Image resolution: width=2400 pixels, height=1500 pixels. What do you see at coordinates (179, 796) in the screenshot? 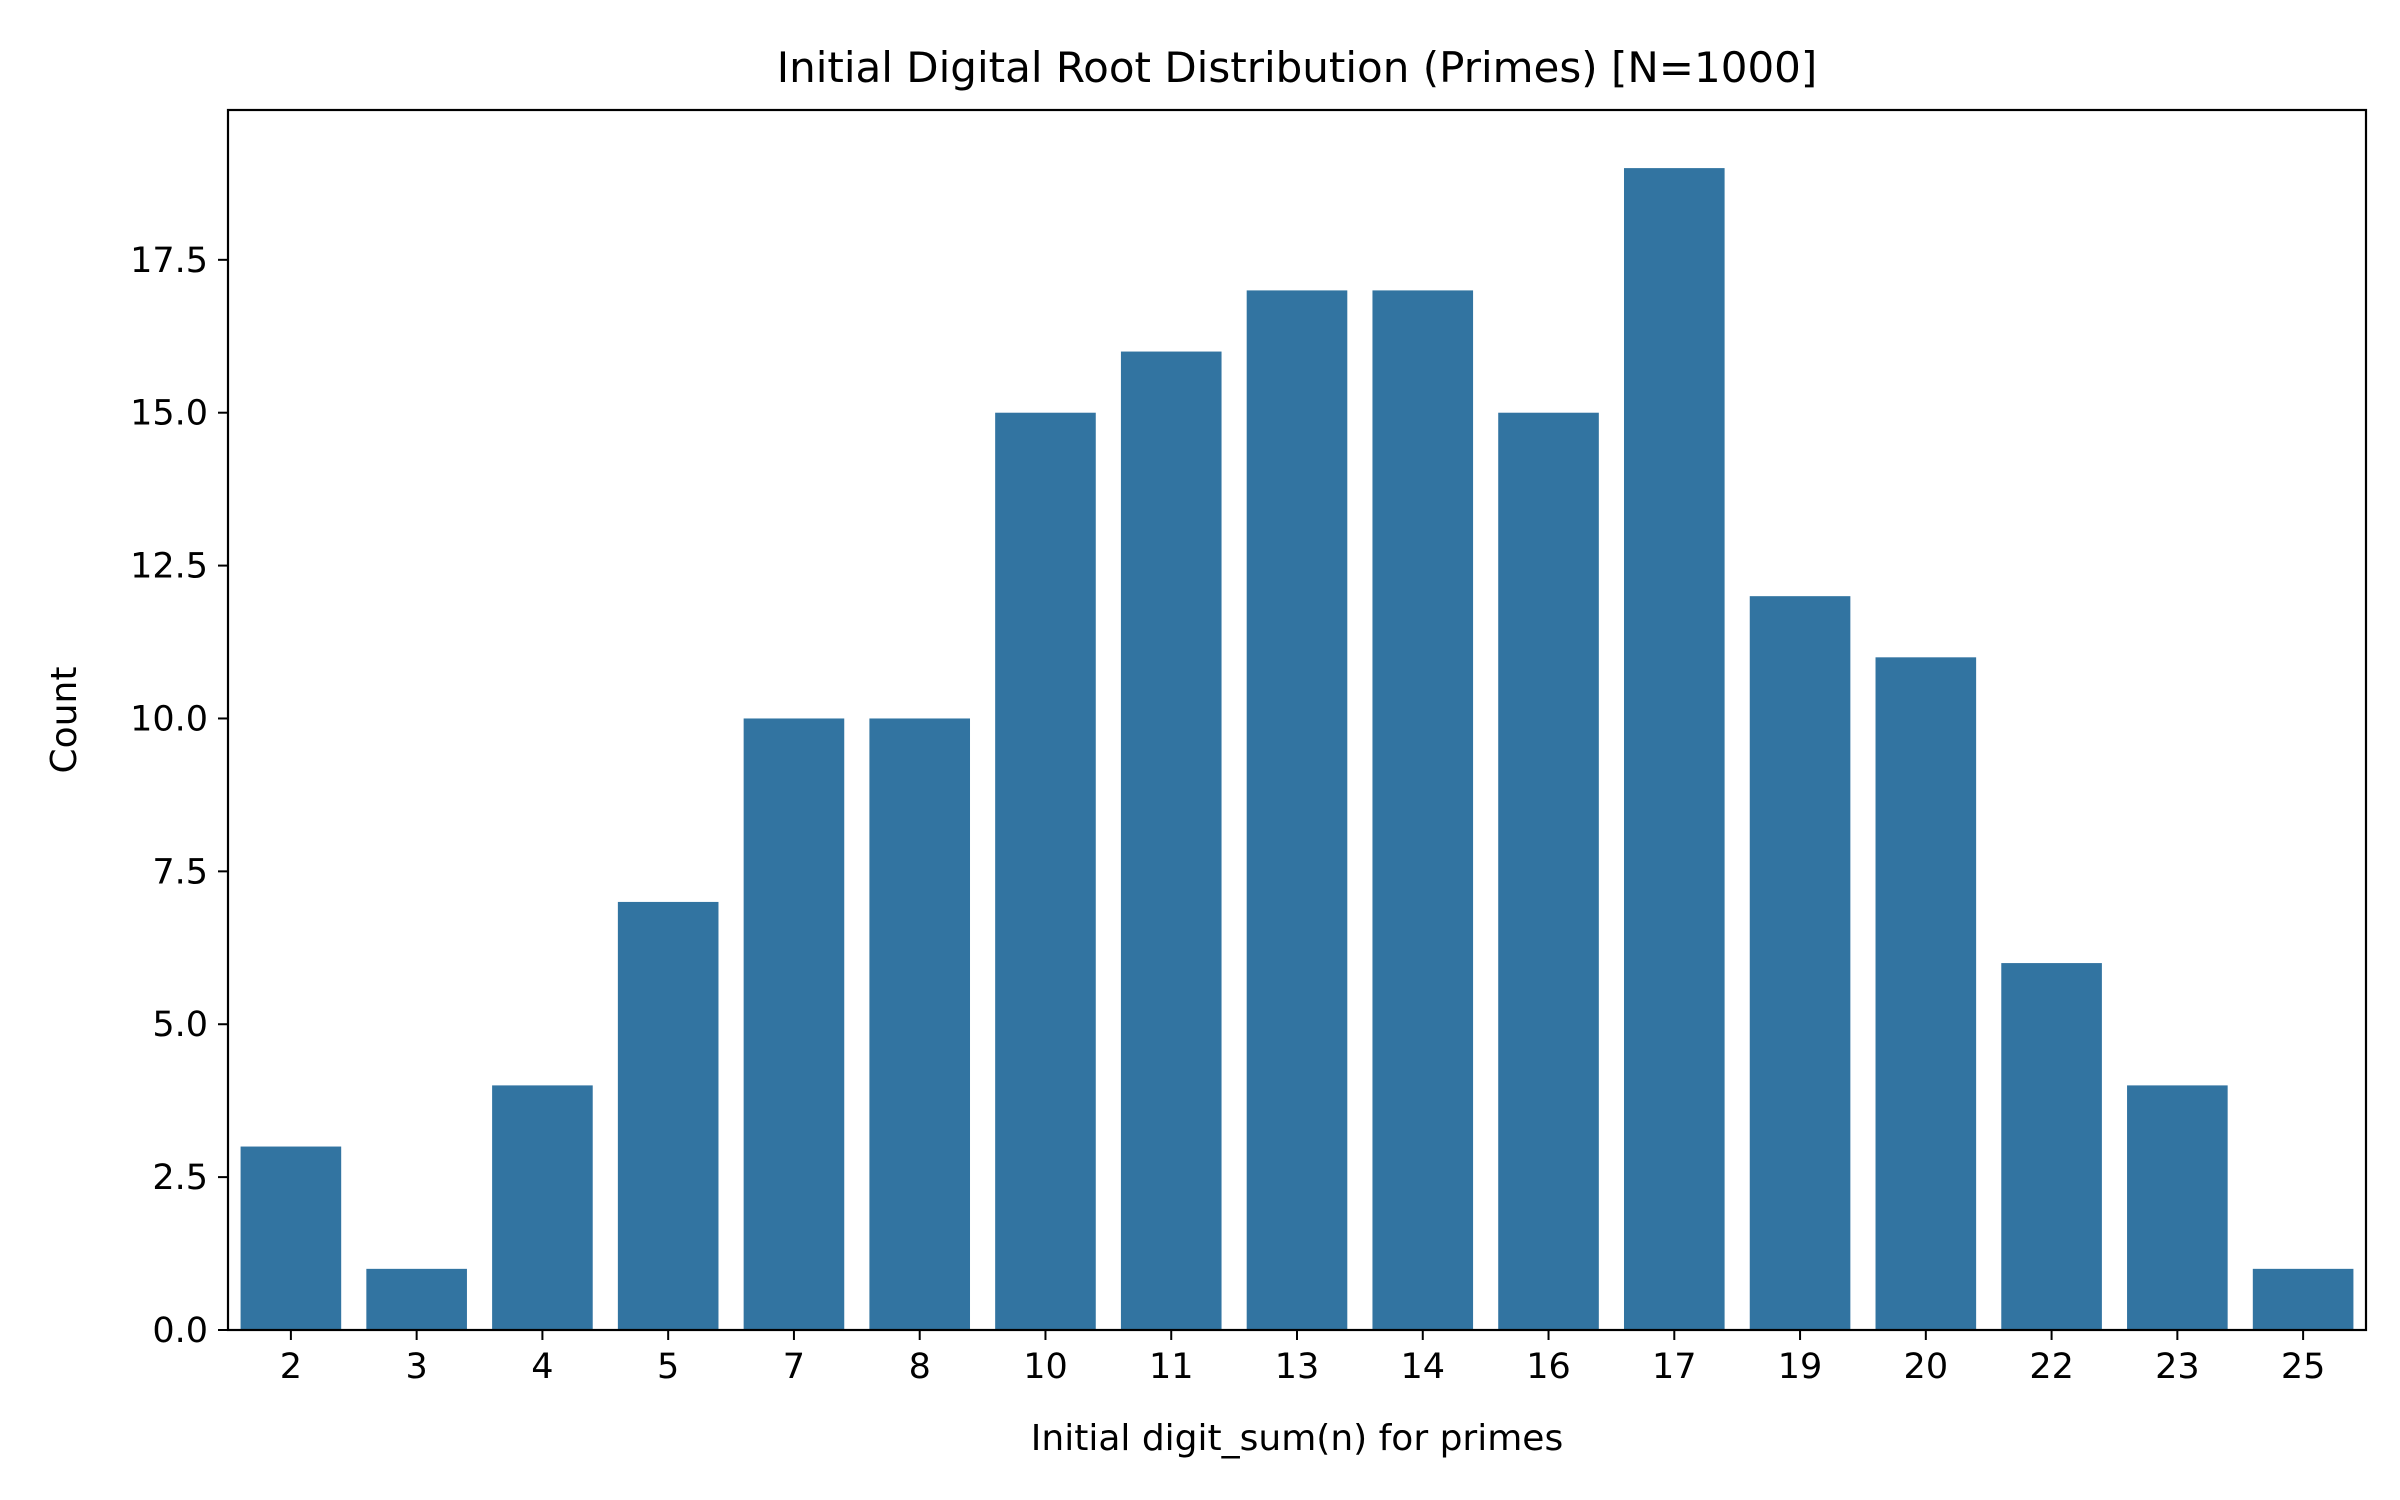
I see `y-axis: 0.0 2.5 5.0 7.5 10.0 12.5 15.0 17.5` at bounding box center [179, 796].